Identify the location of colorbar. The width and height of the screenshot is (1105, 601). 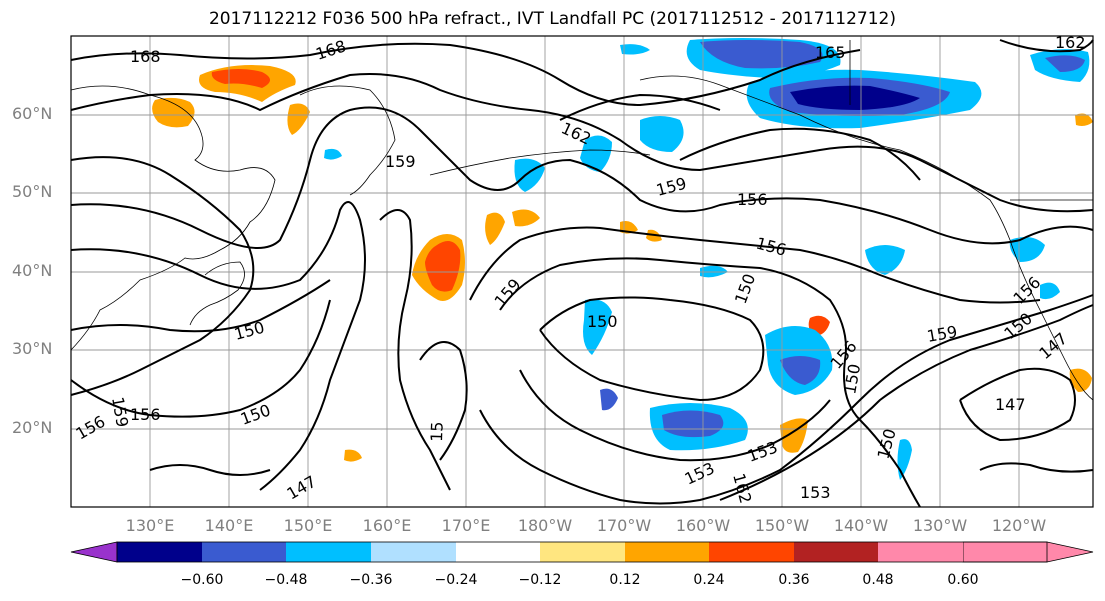
(582, 552).